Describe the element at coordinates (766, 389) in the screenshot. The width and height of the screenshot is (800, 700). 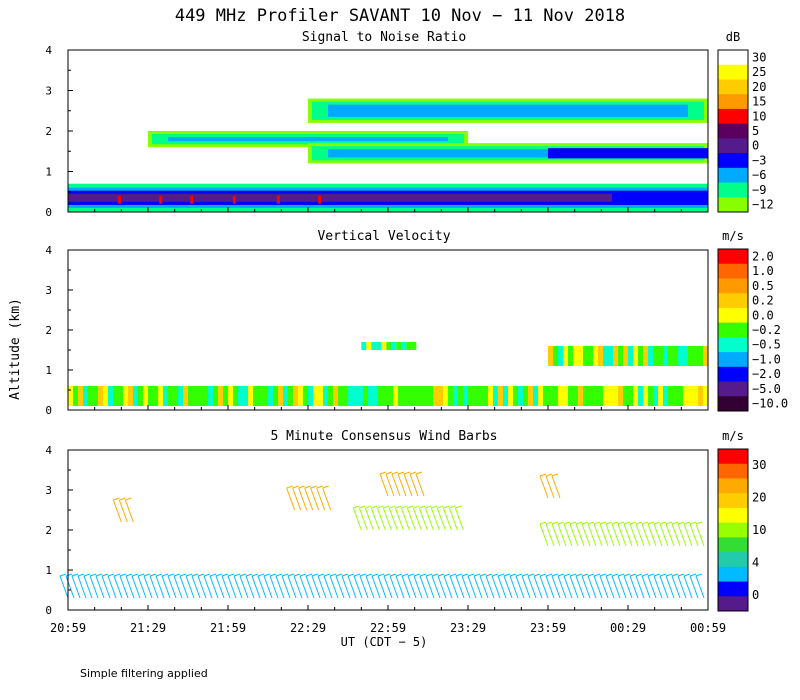
I see `colorbar-label: −5.0` at that location.